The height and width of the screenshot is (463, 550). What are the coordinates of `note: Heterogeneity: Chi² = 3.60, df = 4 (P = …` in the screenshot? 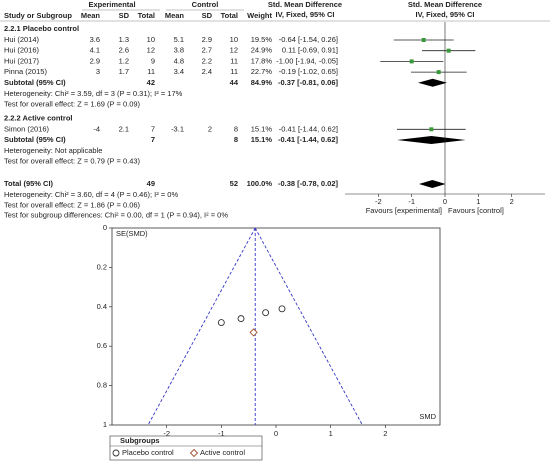 It's located at (91, 194).